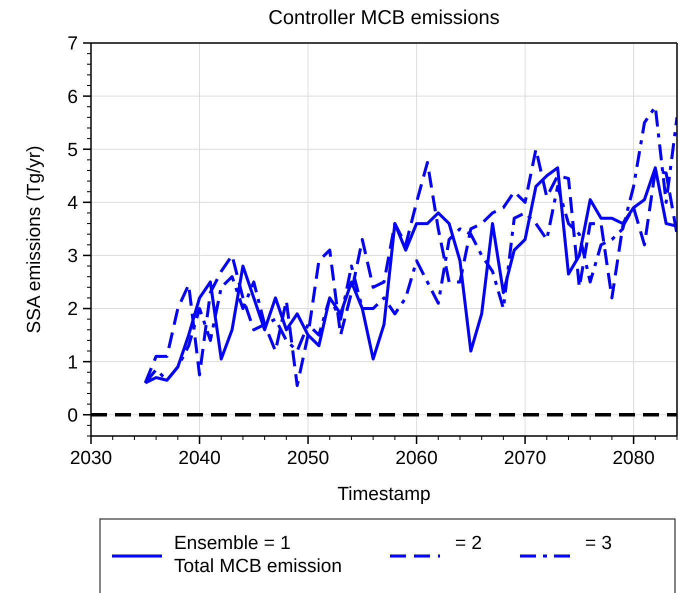 This screenshot has height=593, width=679. Describe the element at coordinates (384, 18) in the screenshot. I see `chart-title: Controller MCB emissions` at that location.